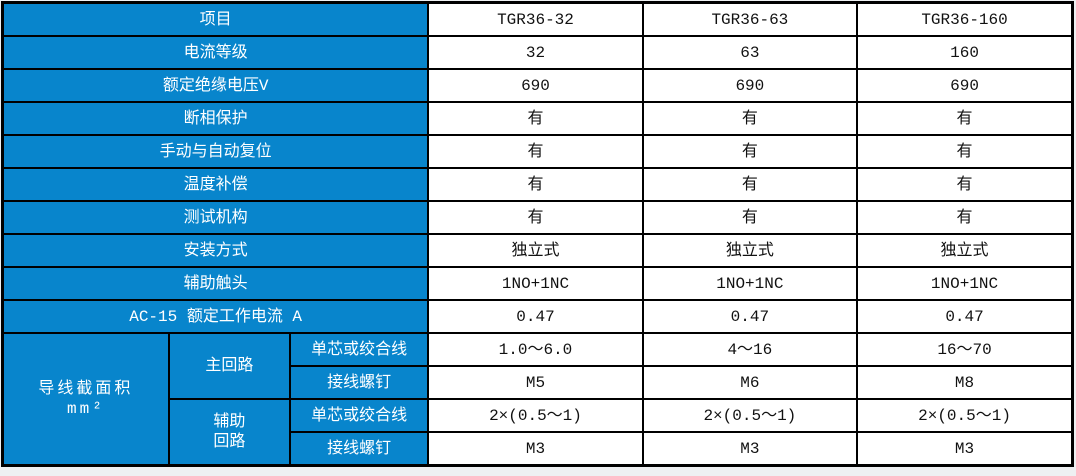 Image resolution: width=1076 pixels, height=476 pixels. I want to click on row-label-wire-cross-section: 导线截面积 mm², so click(85, 399).